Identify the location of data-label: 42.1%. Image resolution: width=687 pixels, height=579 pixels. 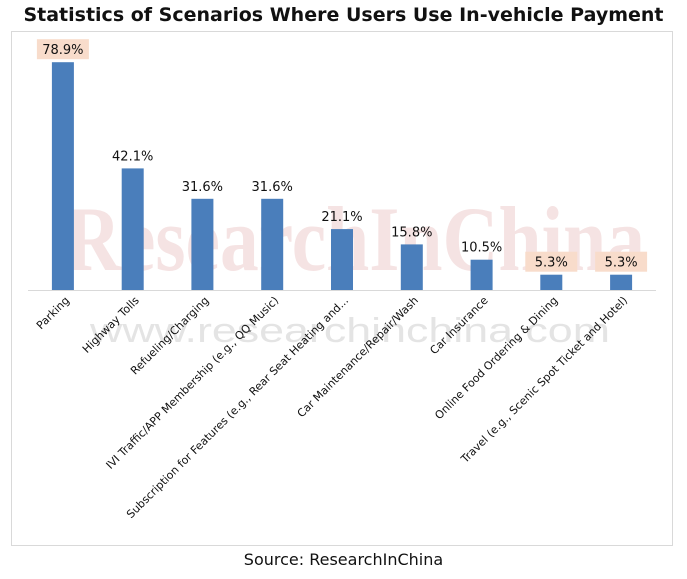
(132, 156).